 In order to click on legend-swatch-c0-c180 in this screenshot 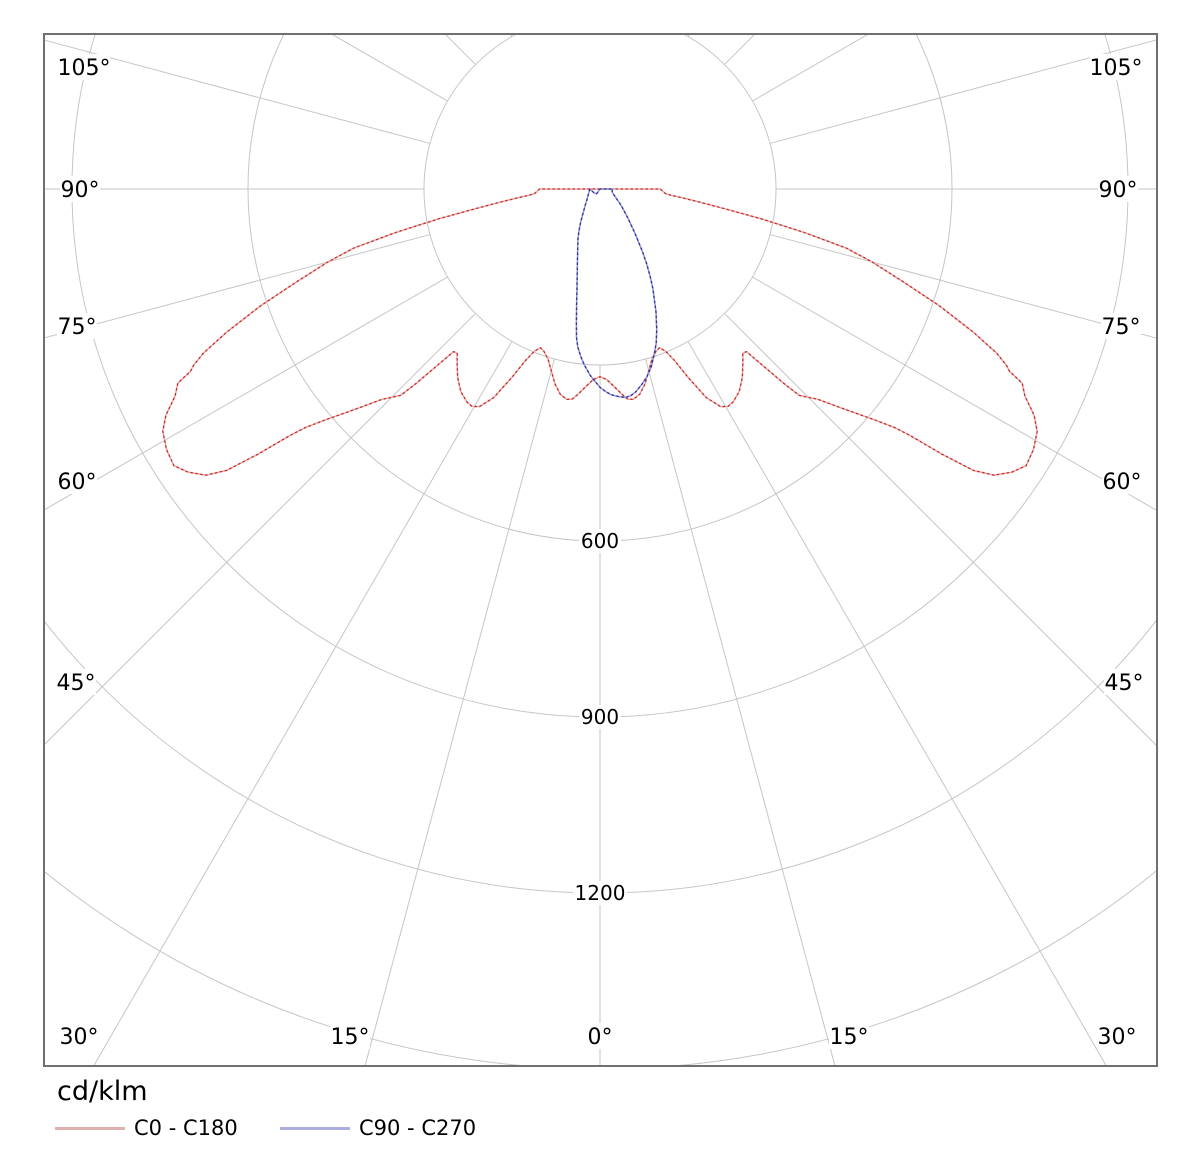, I will do `click(90, 1128)`.